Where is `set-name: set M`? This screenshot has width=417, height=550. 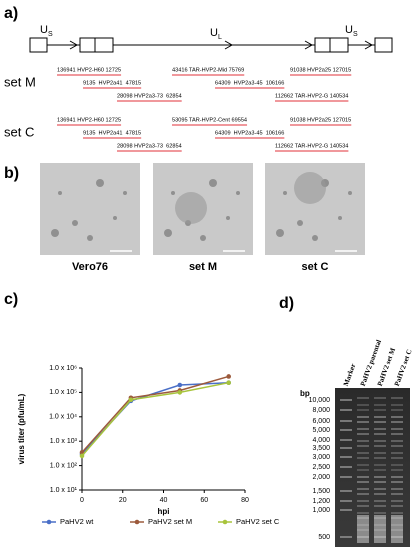 set-name: set M is located at coordinates (20, 81).